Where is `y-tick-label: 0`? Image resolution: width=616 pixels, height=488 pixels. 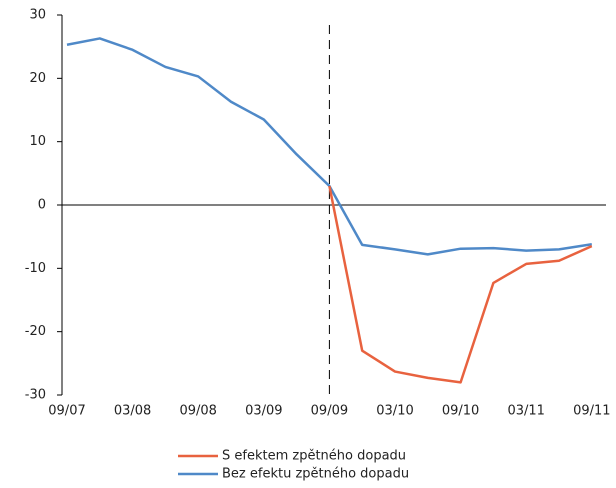 y-tick-label: 0 is located at coordinates (42, 205).